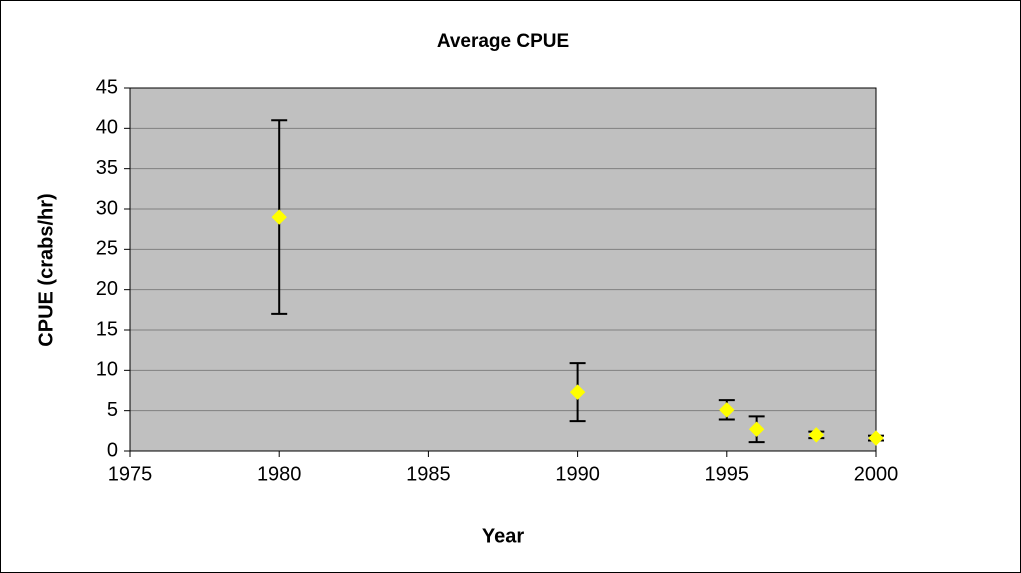  What do you see at coordinates (279, 474) in the screenshot?
I see `x-tick-label: 1980` at bounding box center [279, 474].